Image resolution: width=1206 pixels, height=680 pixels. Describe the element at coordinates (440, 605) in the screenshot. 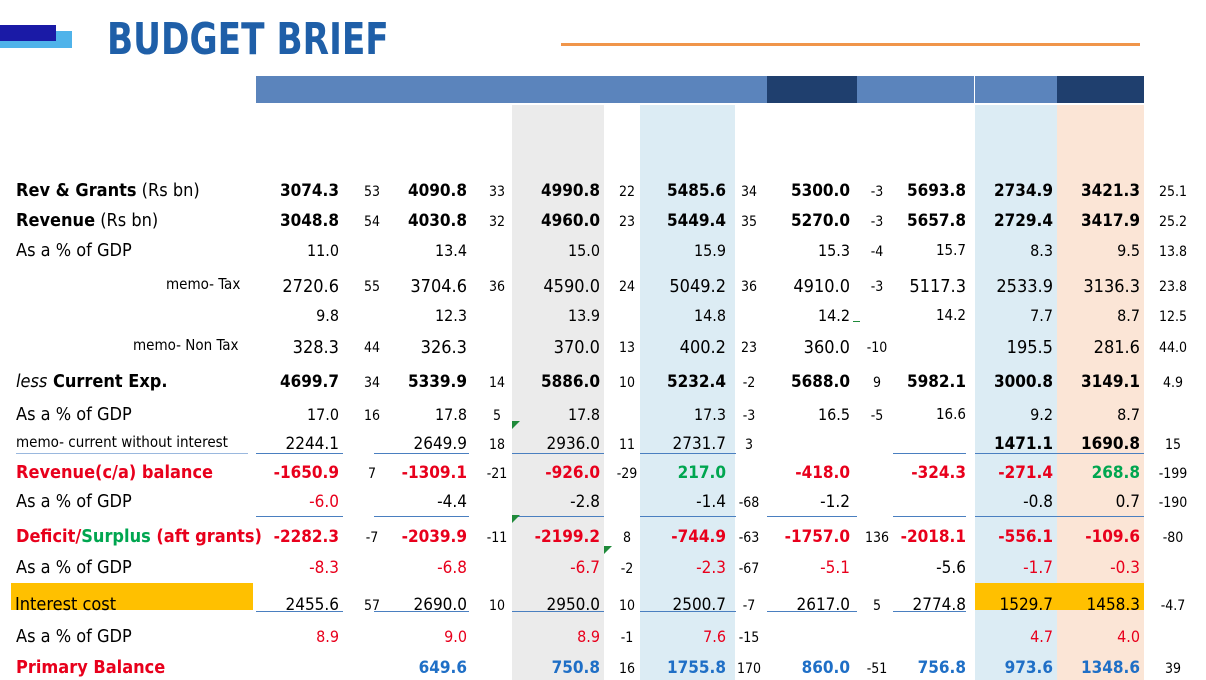

I see `value-cell: 2690.0` at that location.